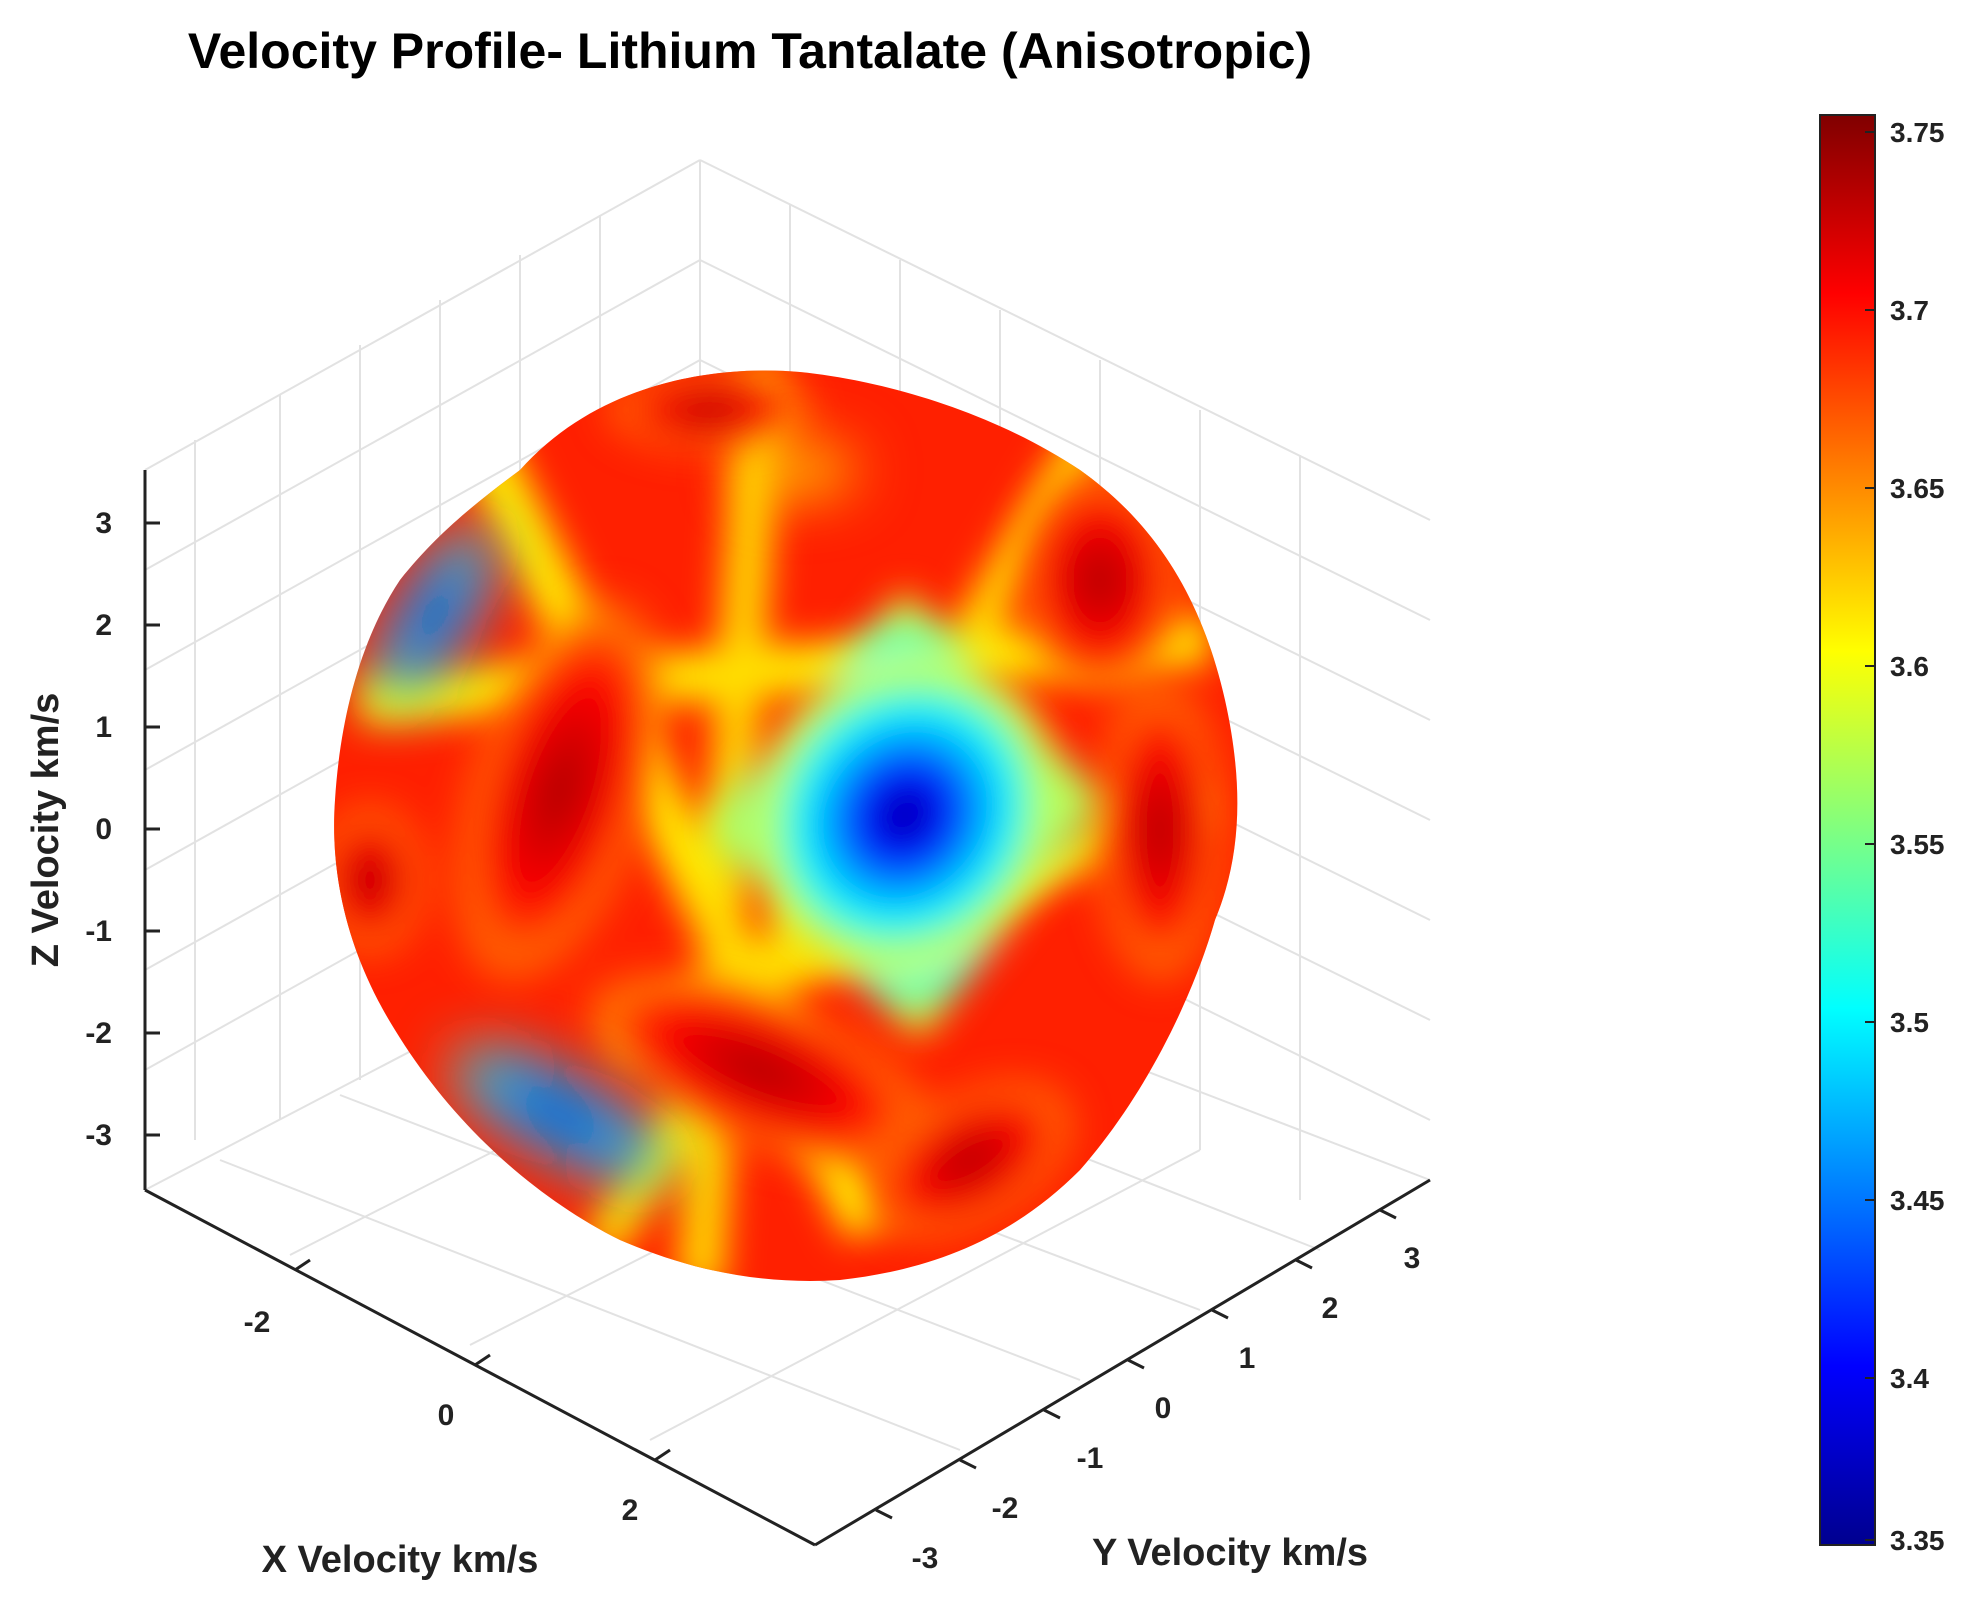 This screenshot has width=1983, height=1605. Describe the element at coordinates (1909, 666) in the screenshot. I see `colorbar-tick-label: 3.6` at that location.